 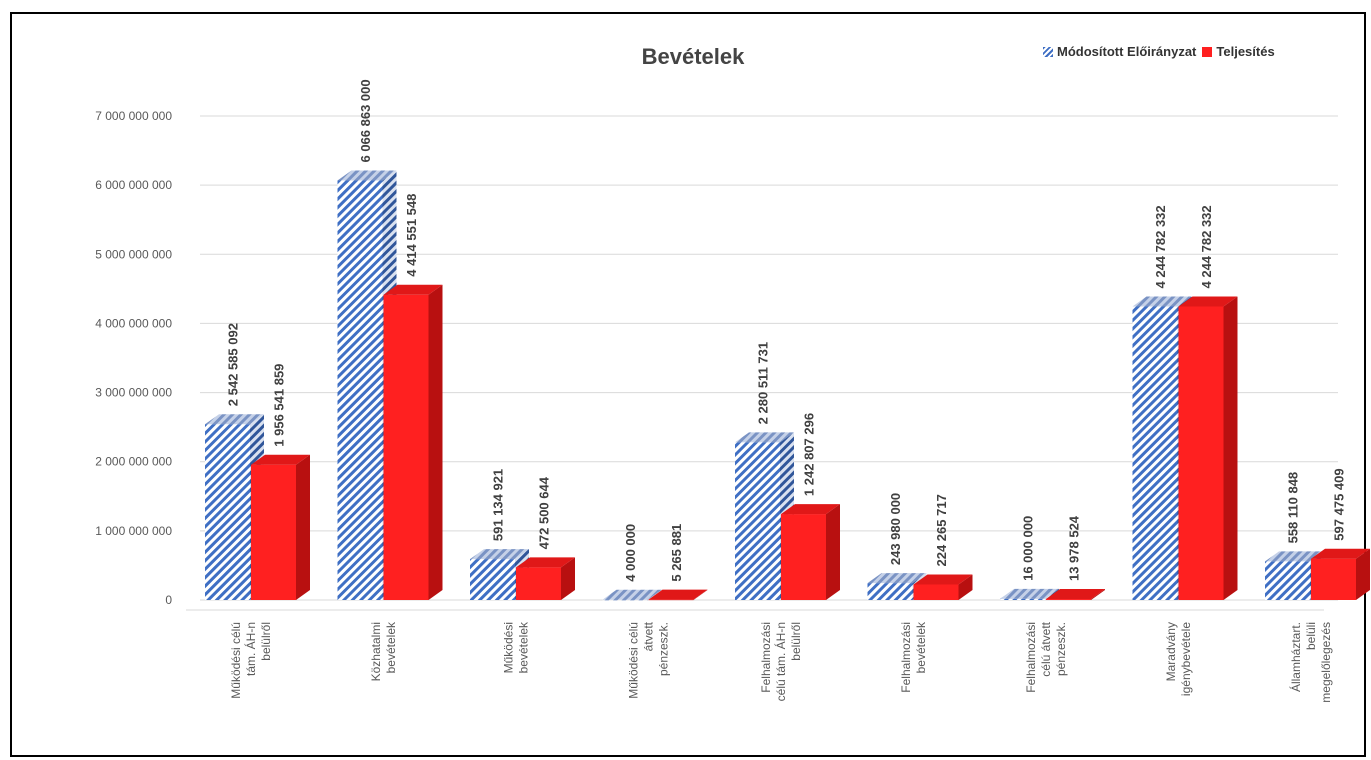 What do you see at coordinates (1311, 636) in the screenshot?
I see `x-category-line: belüli` at bounding box center [1311, 636].